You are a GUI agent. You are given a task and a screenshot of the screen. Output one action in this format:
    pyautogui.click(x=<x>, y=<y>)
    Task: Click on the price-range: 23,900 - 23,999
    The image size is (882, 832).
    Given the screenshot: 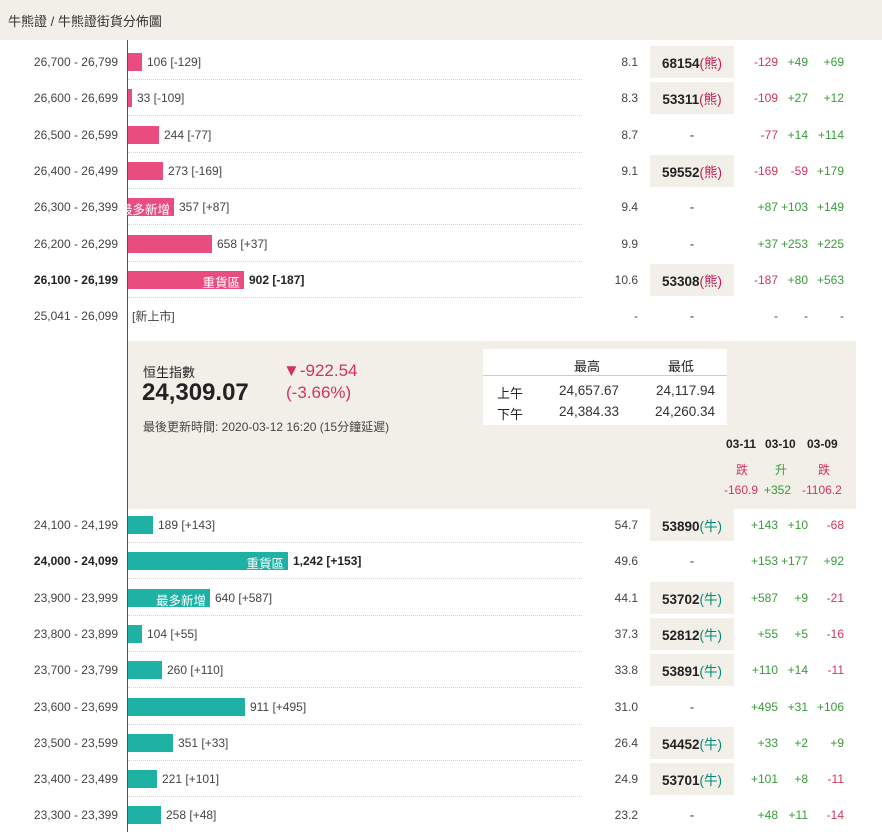 What is the action you would take?
    pyautogui.click(x=75, y=597)
    